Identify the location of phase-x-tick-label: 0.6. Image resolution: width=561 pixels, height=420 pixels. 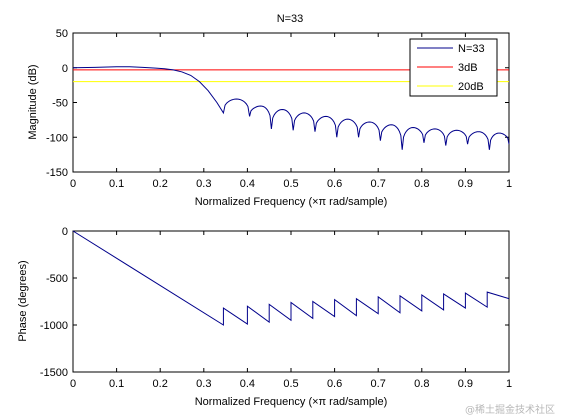
(334, 384).